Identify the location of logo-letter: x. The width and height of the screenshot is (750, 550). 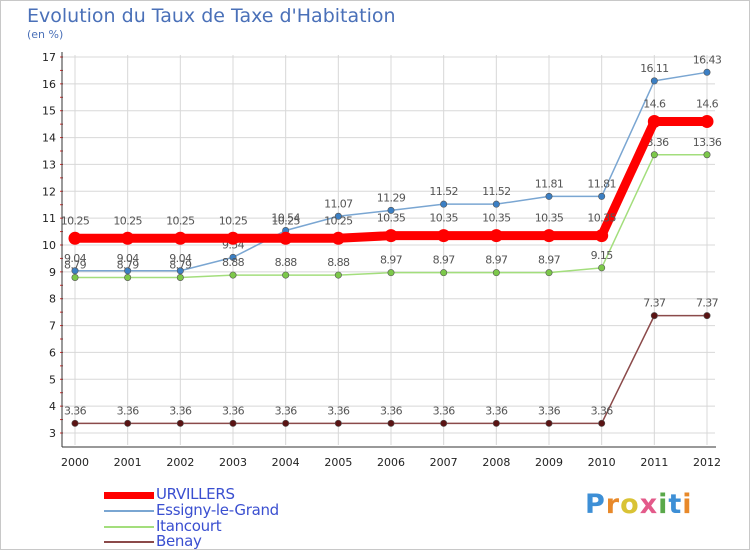
(649, 504).